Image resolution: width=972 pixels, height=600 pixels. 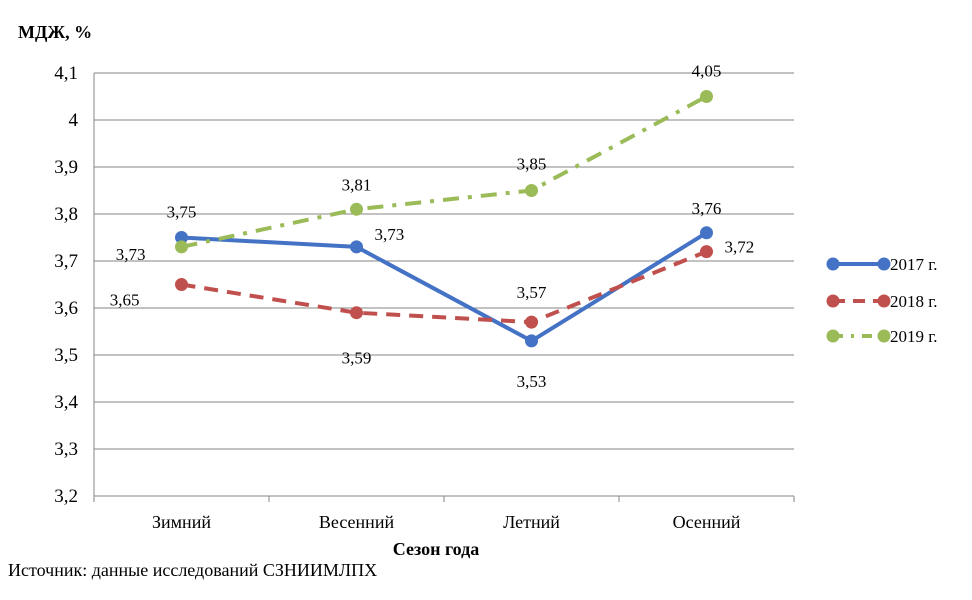 I want to click on y-tick-label: 4,1, so click(x=66, y=73).